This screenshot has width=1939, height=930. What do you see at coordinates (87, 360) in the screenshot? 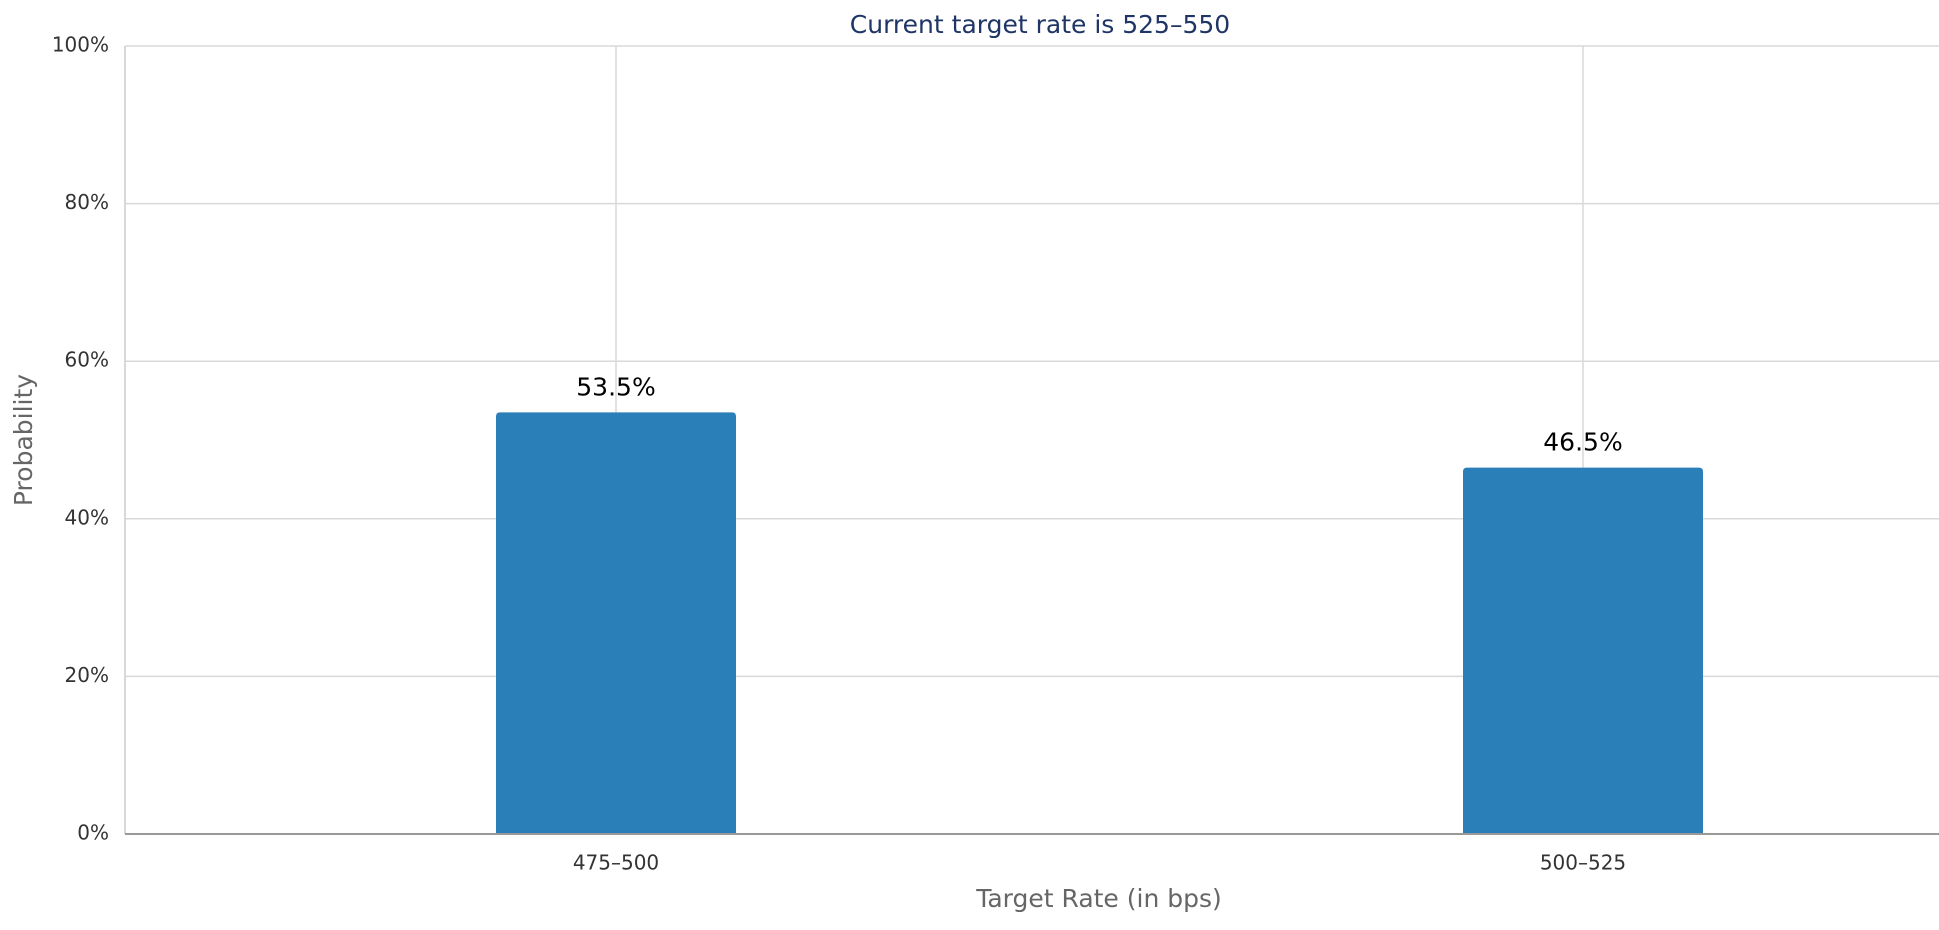
I see `y-tick-label: 60%` at bounding box center [87, 360].